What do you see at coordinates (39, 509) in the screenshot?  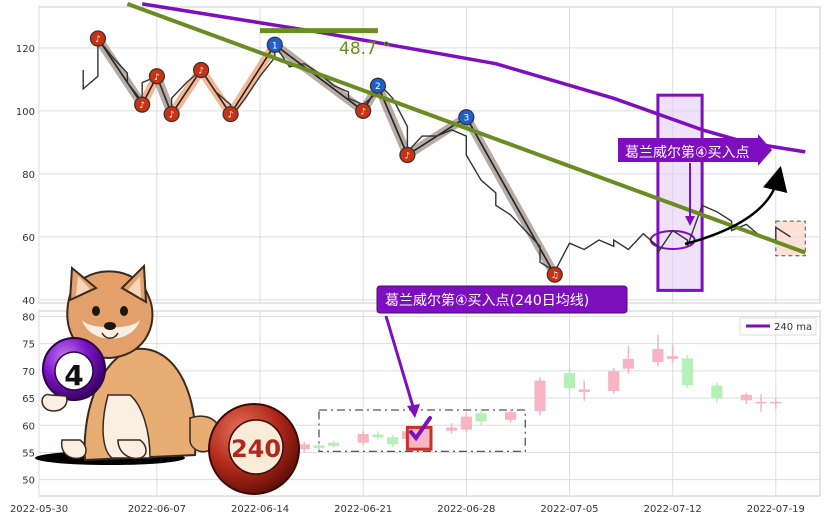 I see `x-tick-label: 2022-05-30` at bounding box center [39, 509].